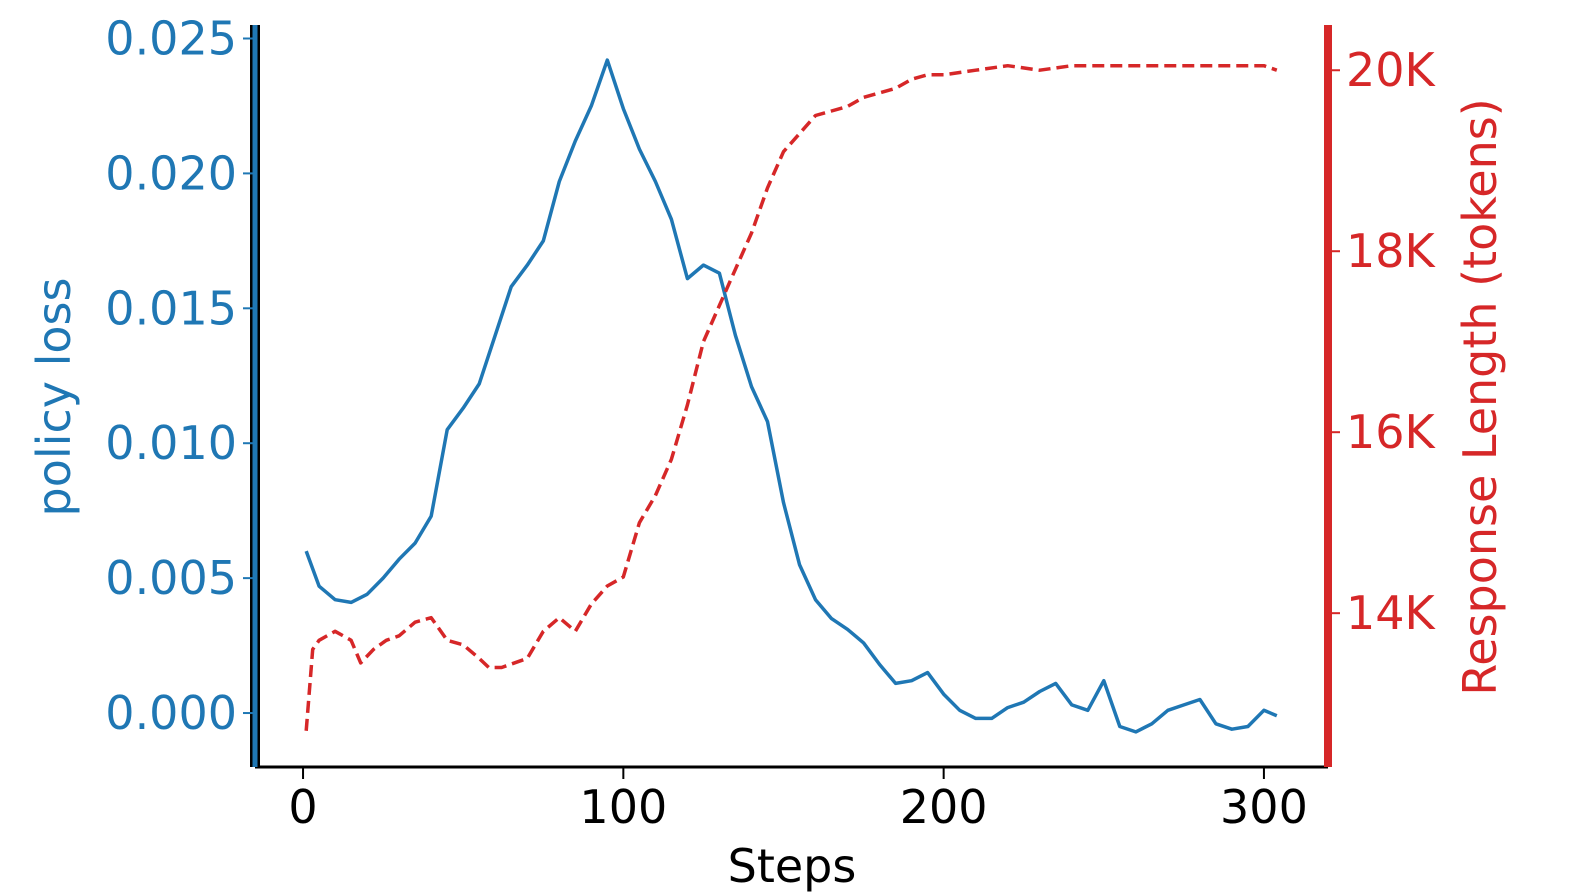 The width and height of the screenshot is (1572, 892). I want to click on y-right-tick-label: 20K, so click(1391, 70).